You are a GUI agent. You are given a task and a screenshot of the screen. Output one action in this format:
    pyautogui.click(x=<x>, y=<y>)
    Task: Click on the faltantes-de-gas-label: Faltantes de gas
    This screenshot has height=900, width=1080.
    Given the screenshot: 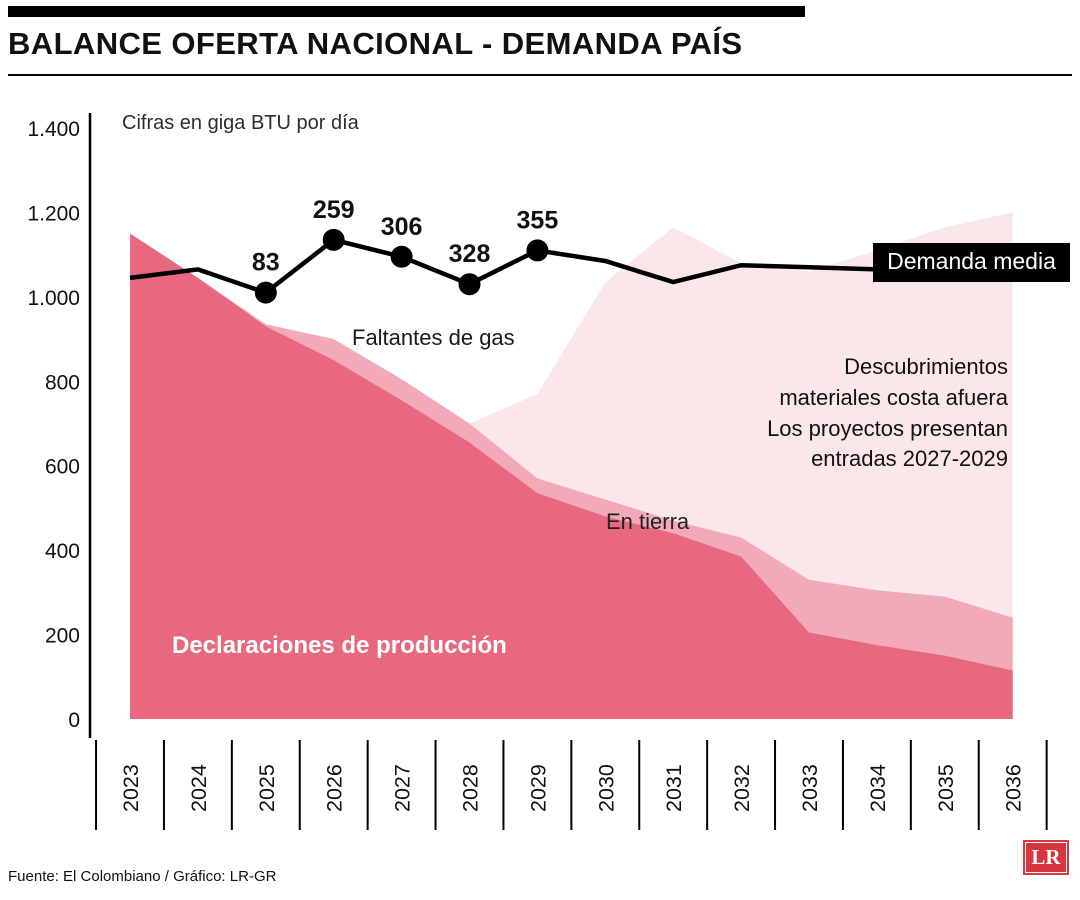 What is the action you would take?
    pyautogui.click(x=433, y=337)
    